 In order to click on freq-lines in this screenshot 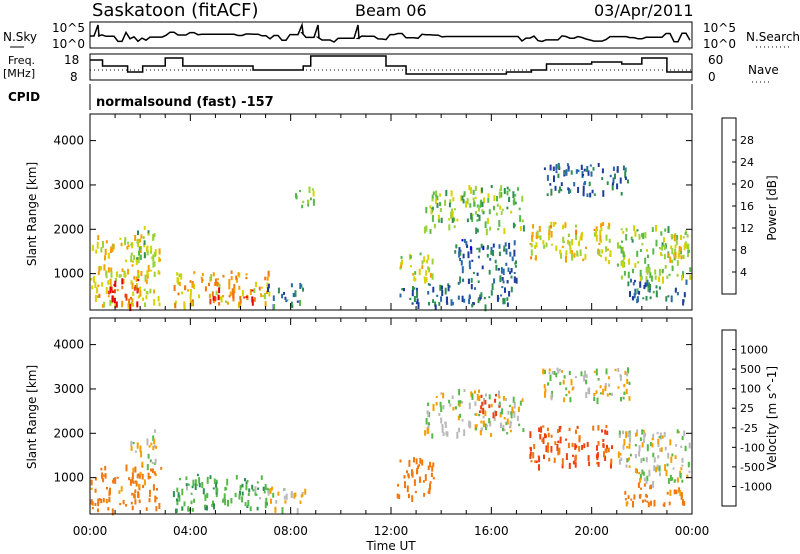, I will do `click(391, 65)`.